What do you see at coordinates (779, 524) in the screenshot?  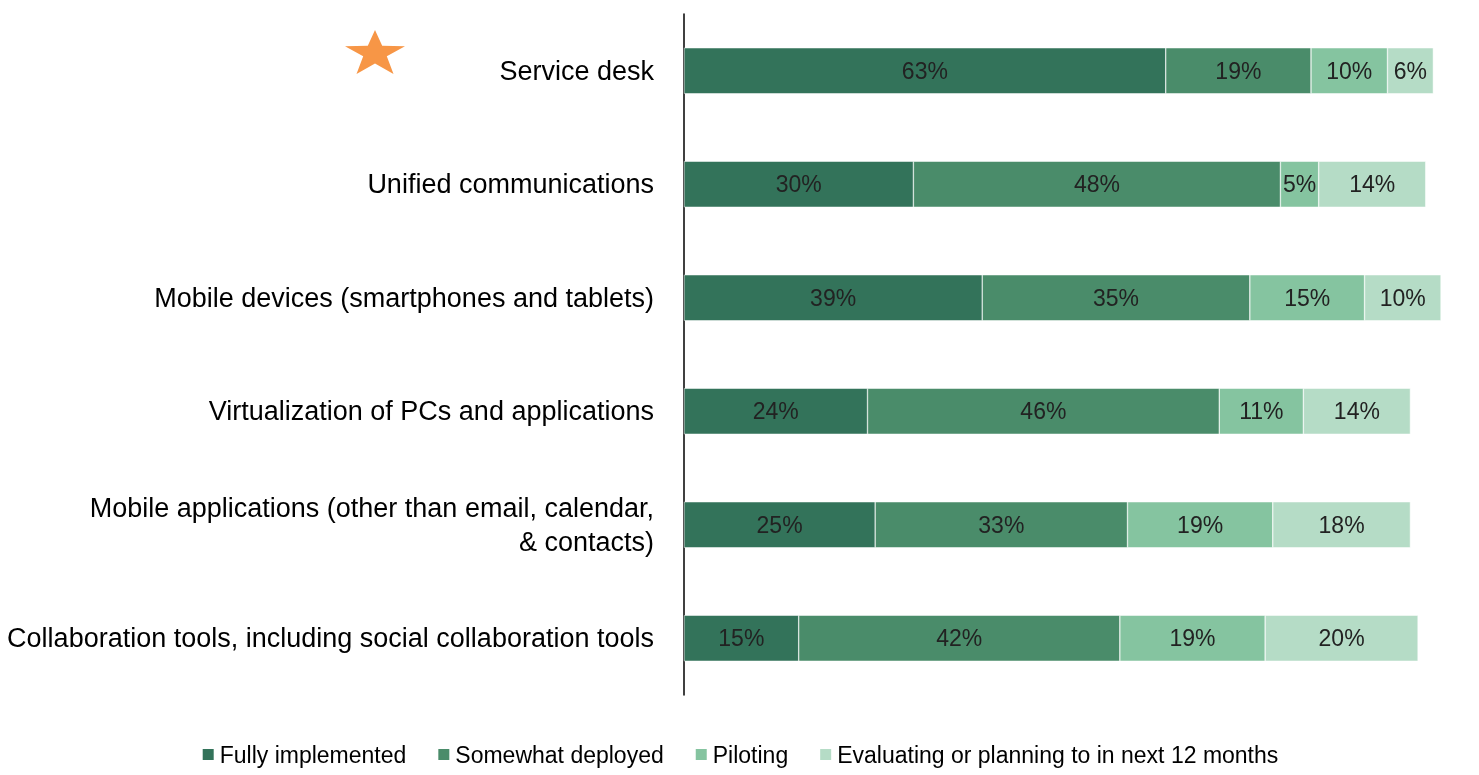 I see `data-label: 25%` at bounding box center [779, 524].